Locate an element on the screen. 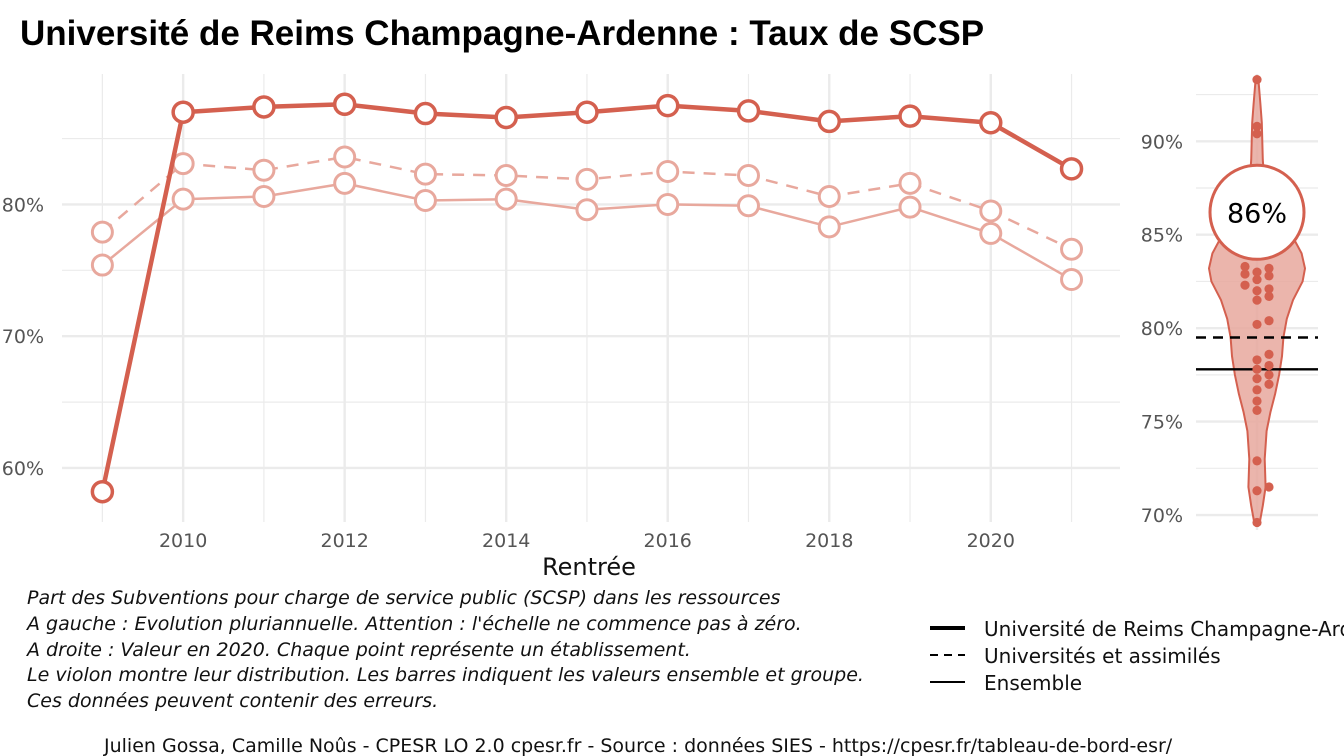  line-panel-y-ticks: 60% 70% 80% is located at coordinates (23, 337).